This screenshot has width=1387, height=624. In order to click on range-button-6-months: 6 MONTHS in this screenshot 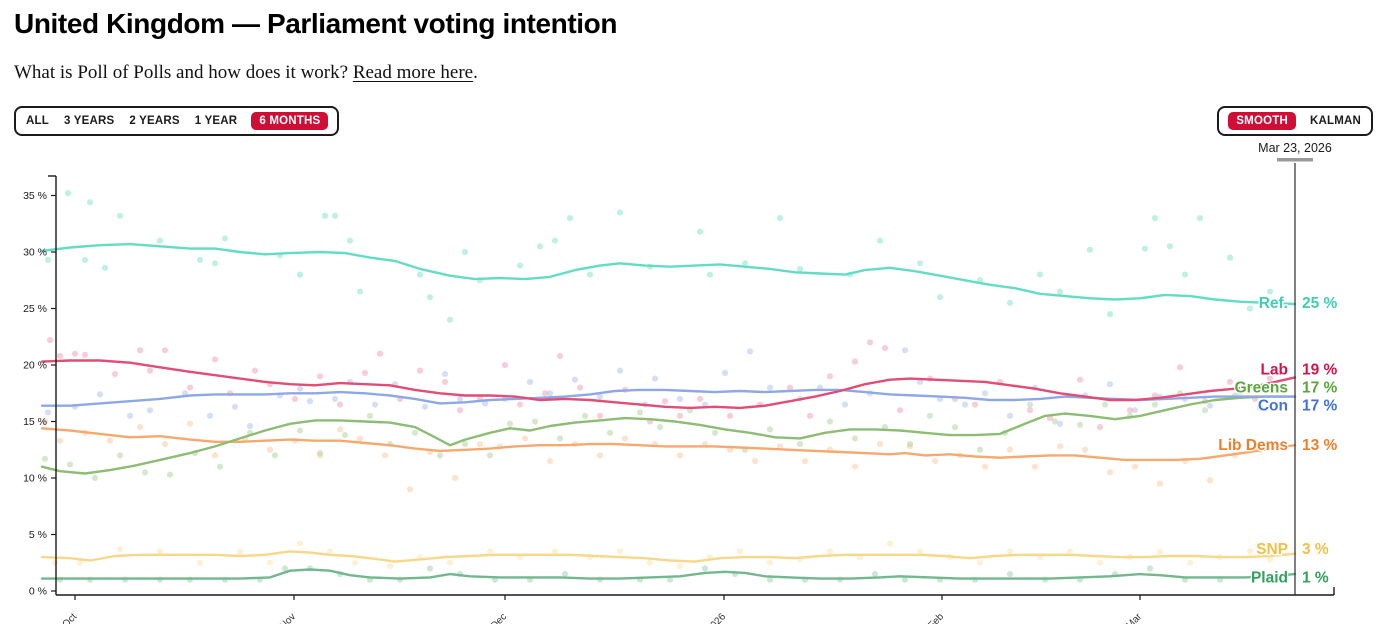, I will do `click(290, 121)`.